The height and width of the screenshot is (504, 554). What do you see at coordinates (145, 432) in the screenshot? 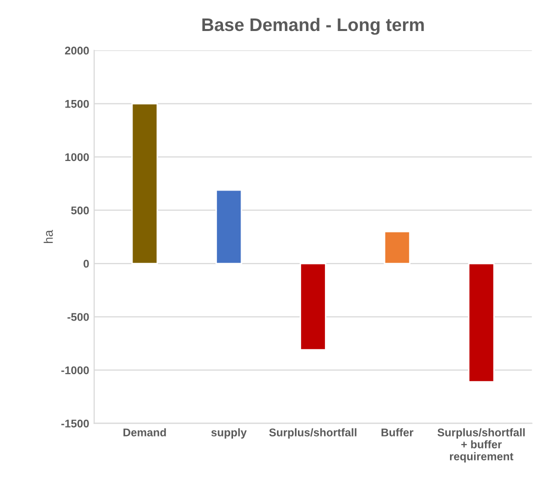
I see `x-tick-label: Demand` at bounding box center [145, 432].